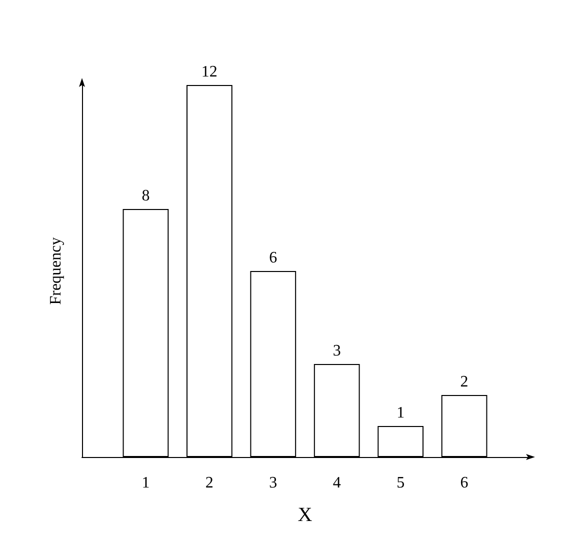  What do you see at coordinates (209, 483) in the screenshot?
I see `x-tick-label: 2` at bounding box center [209, 483].